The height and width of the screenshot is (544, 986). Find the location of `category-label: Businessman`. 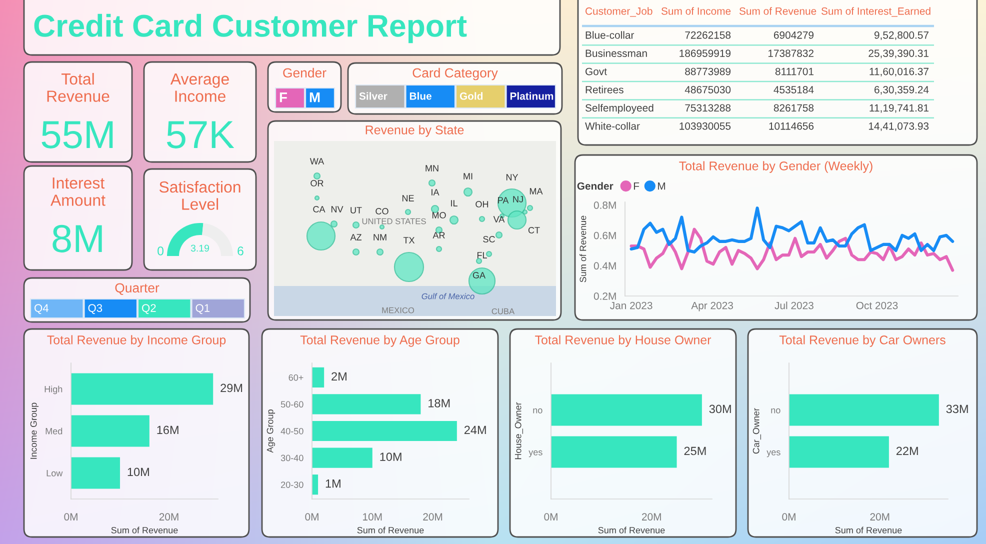

category-label: Businessman is located at coordinates (616, 53).